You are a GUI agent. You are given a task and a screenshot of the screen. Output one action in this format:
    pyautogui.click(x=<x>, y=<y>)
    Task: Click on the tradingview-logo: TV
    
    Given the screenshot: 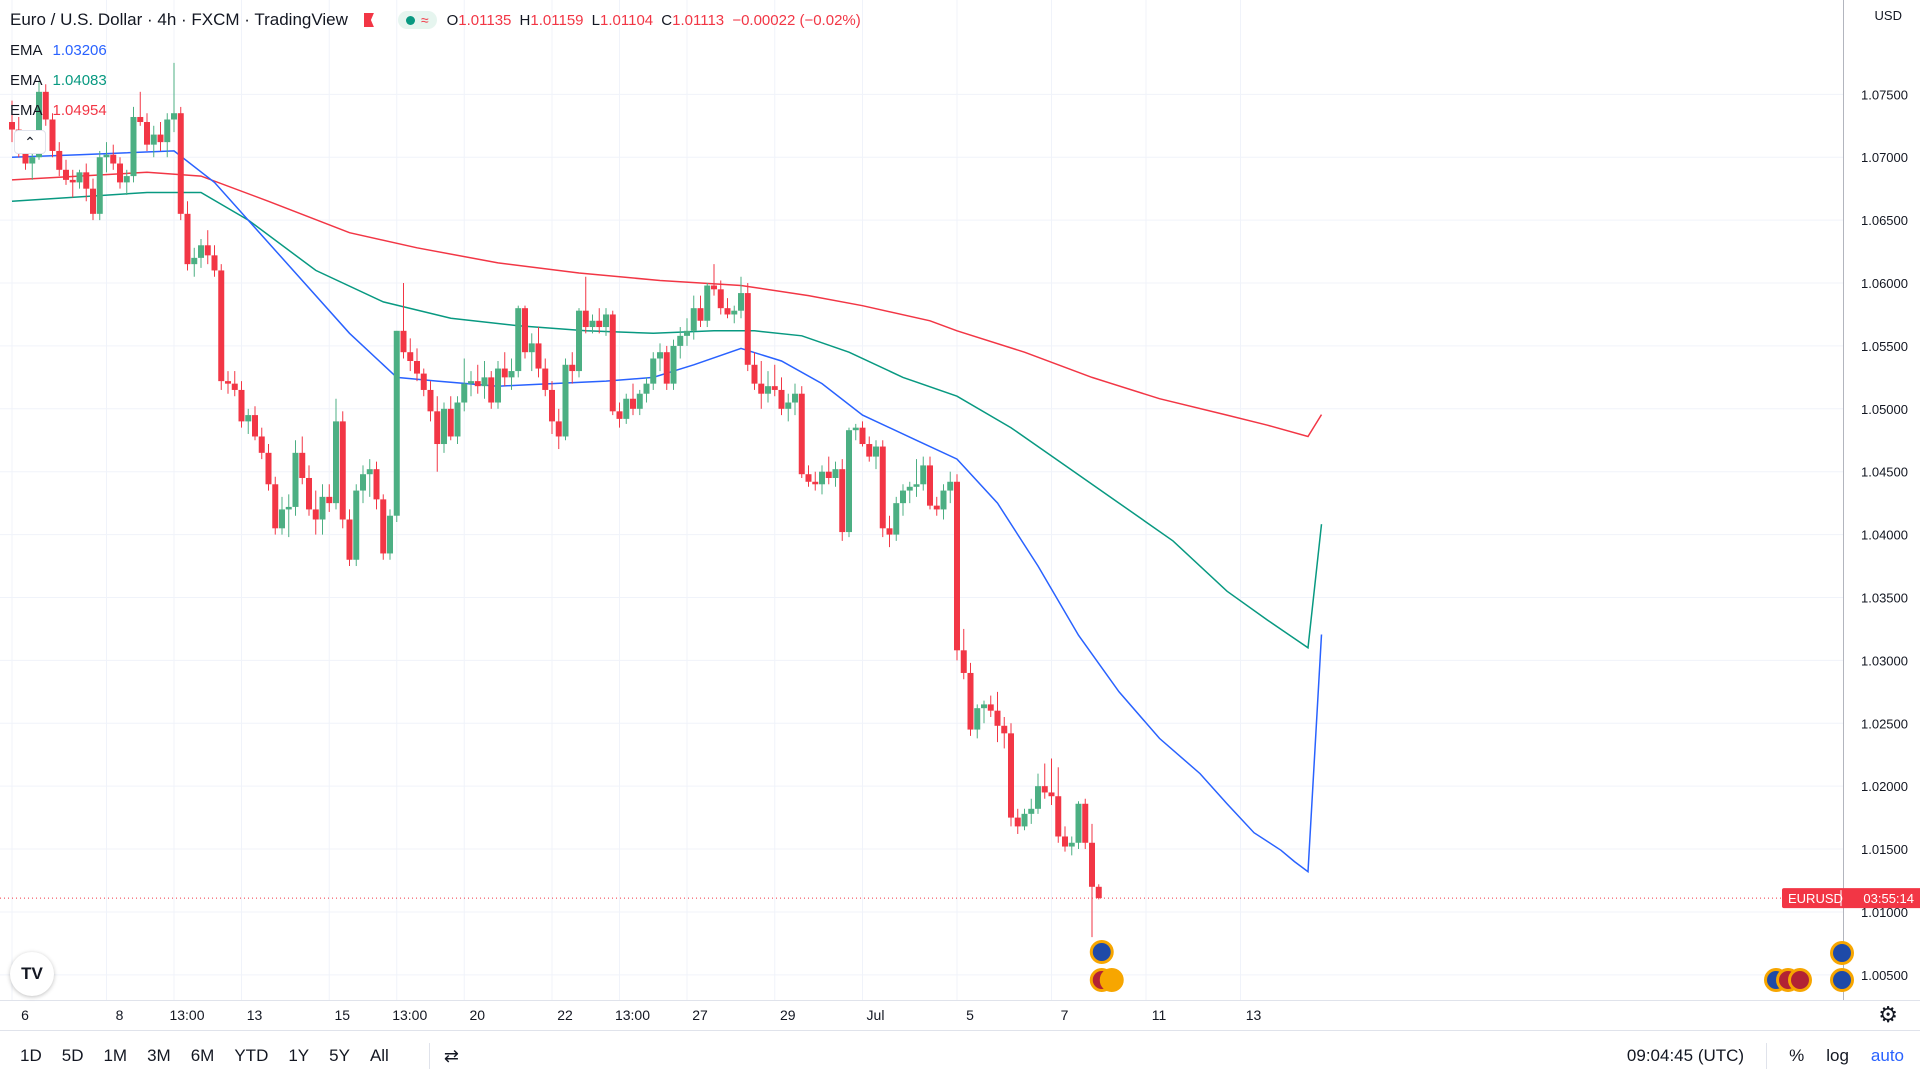 What is the action you would take?
    pyautogui.click(x=32, y=974)
    